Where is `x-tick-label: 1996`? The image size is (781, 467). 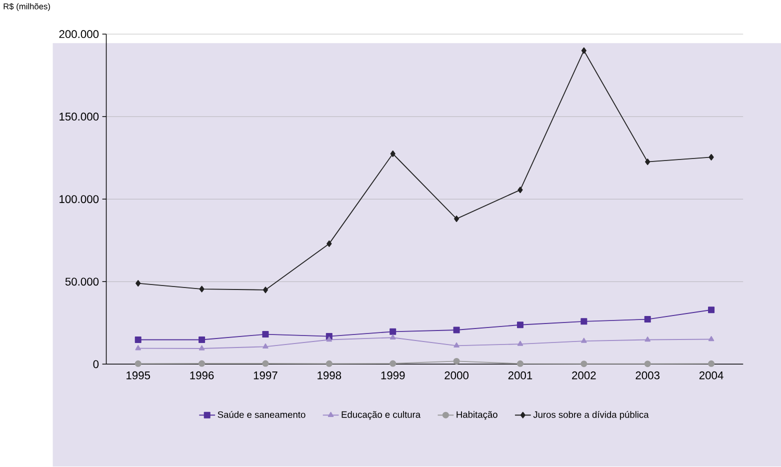 x-tick-label: 1996 is located at coordinates (202, 376).